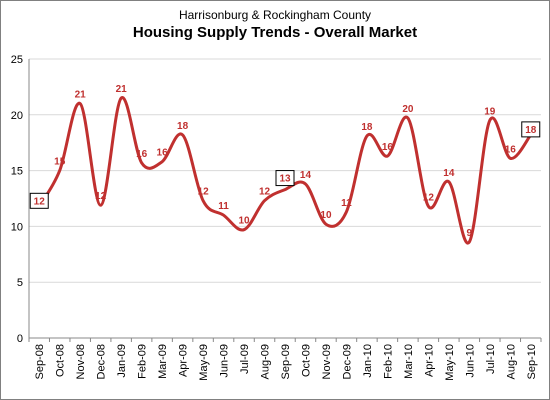 The image size is (550, 400). What do you see at coordinates (40, 361) in the screenshot?
I see `x-tick-label: Sep-08` at bounding box center [40, 361].